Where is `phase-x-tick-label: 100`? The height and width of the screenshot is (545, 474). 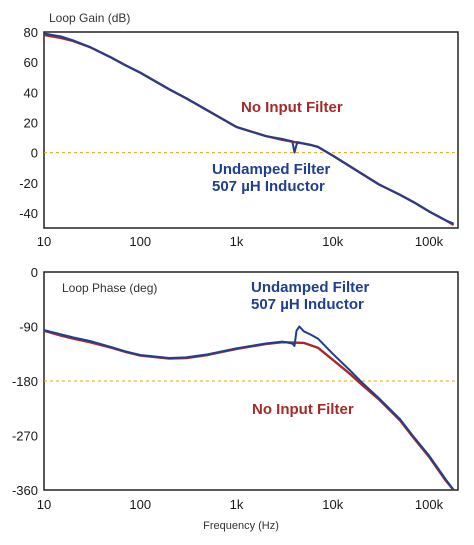
phase-x-tick-label: 100 is located at coordinates (140, 504).